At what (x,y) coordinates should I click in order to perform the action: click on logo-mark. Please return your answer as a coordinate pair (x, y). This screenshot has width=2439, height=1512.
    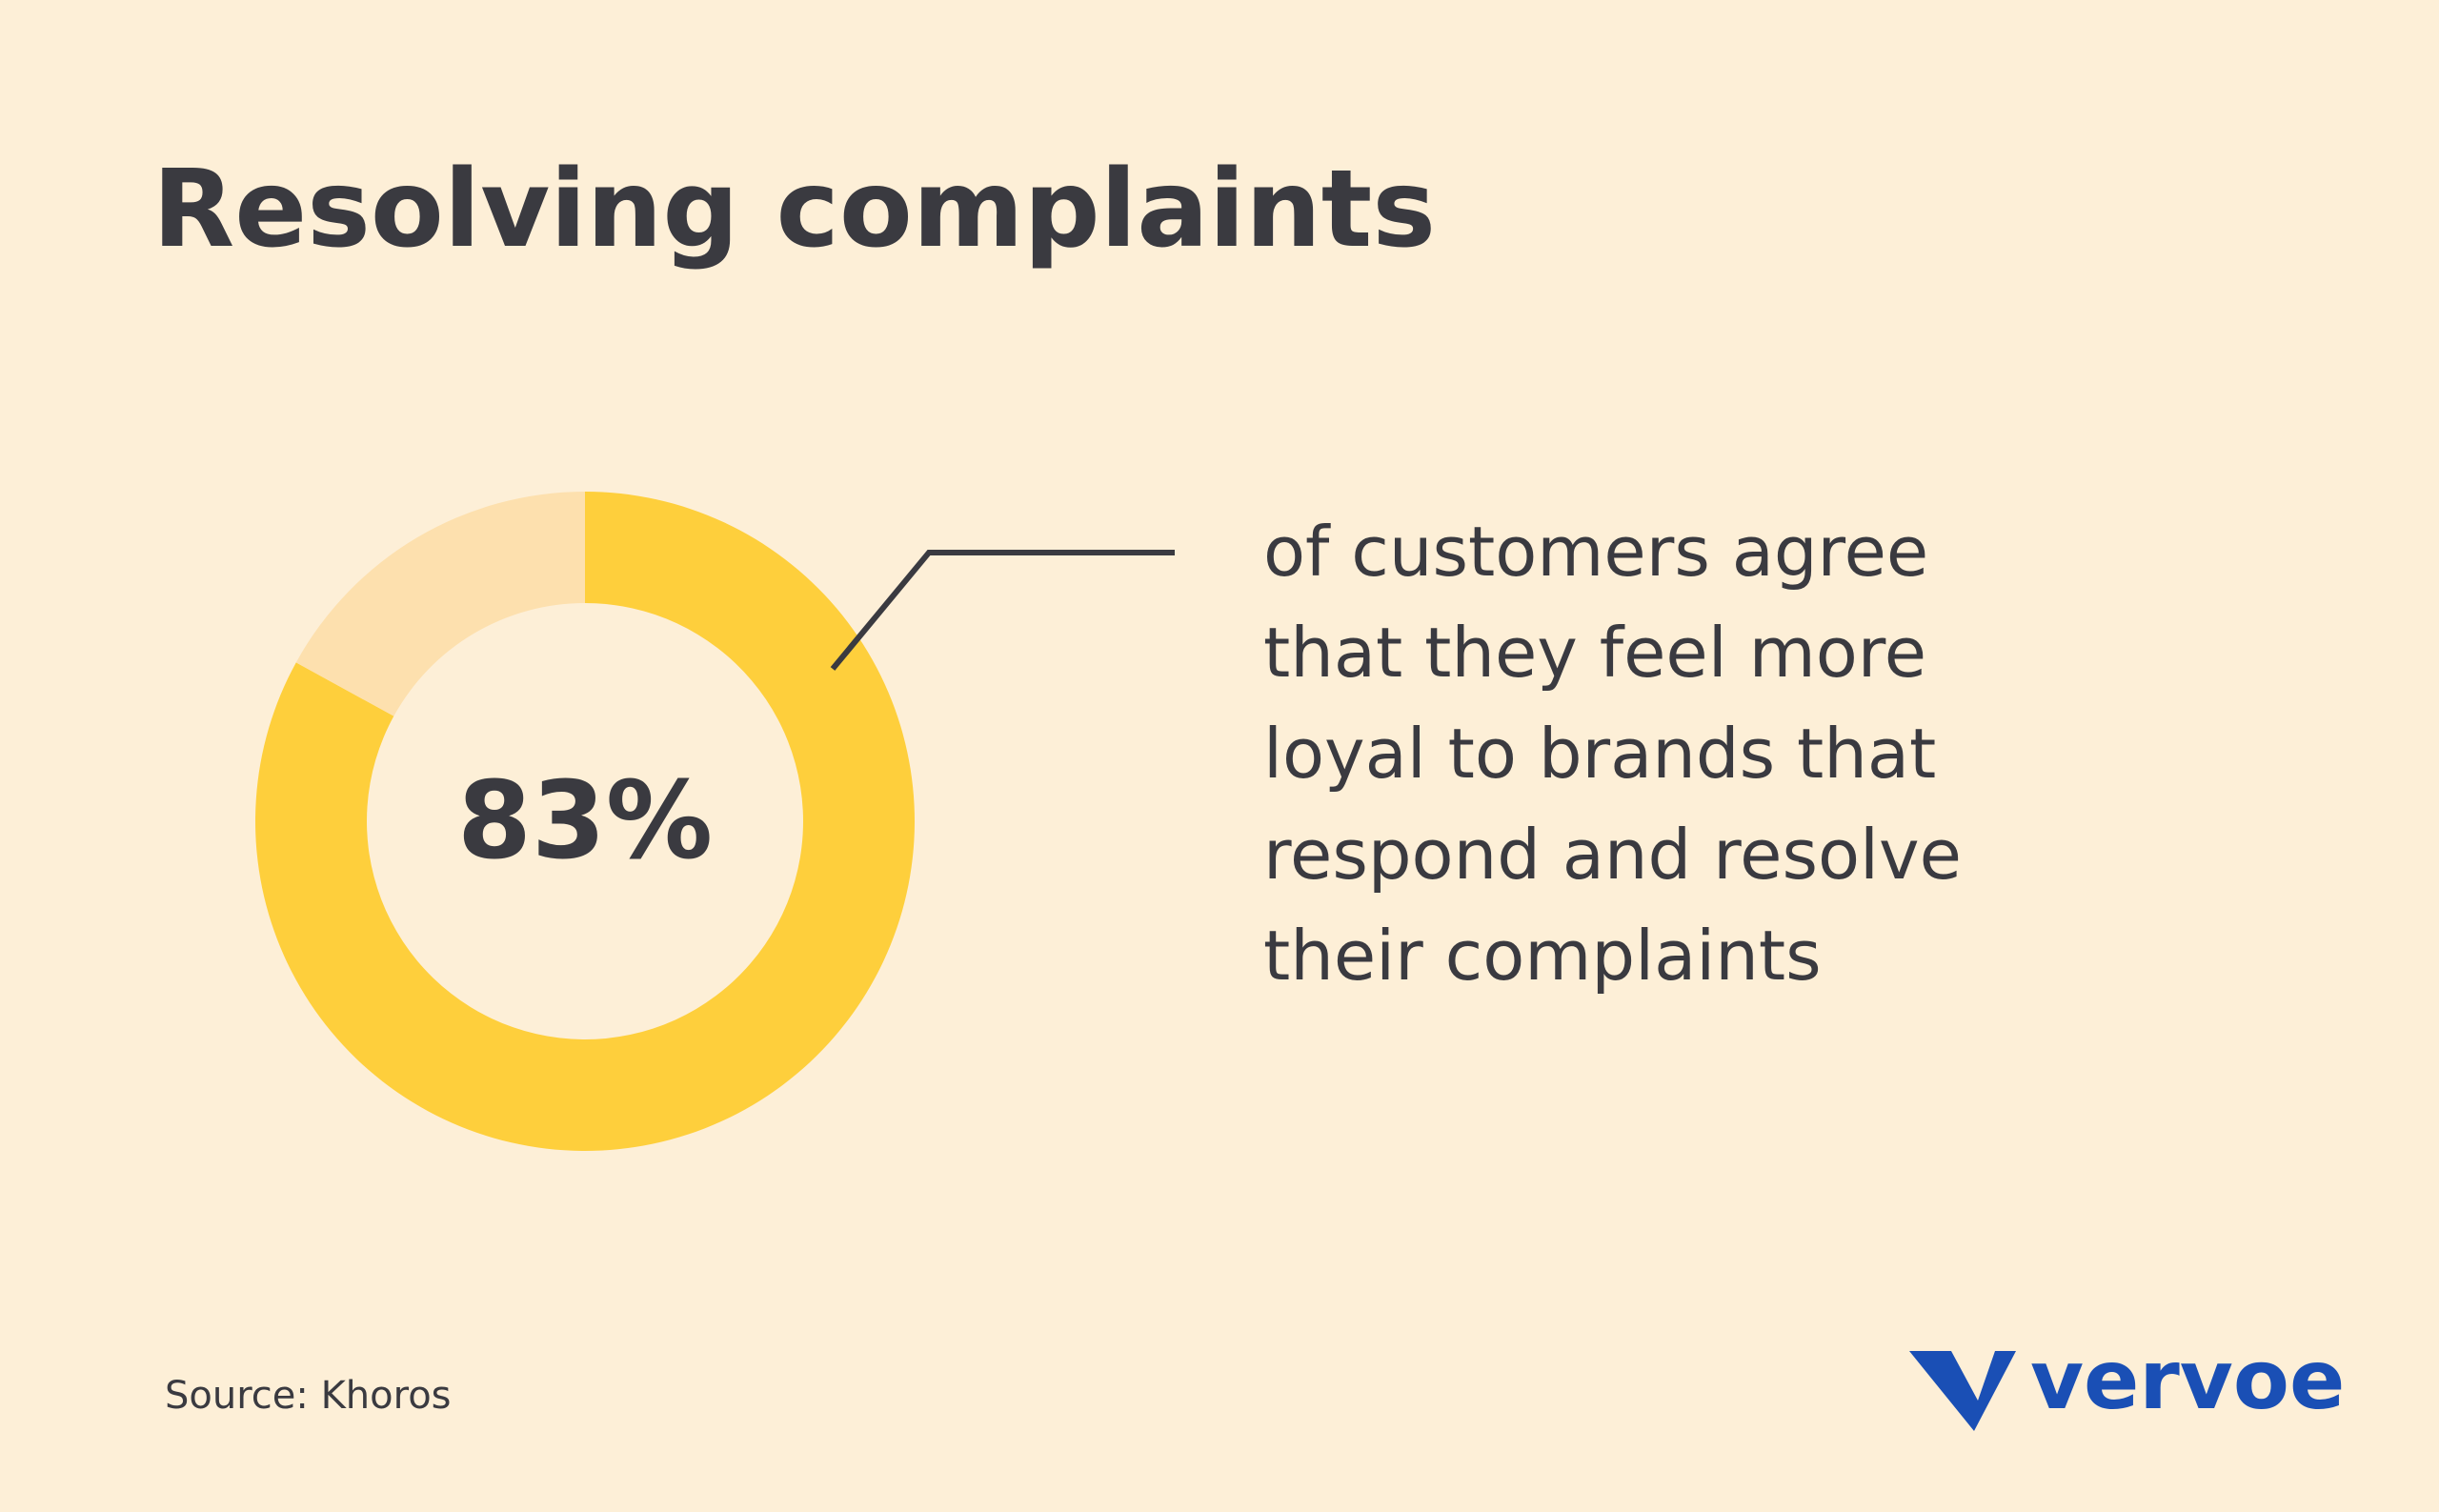
    Looking at the image, I should click on (1962, 1391).